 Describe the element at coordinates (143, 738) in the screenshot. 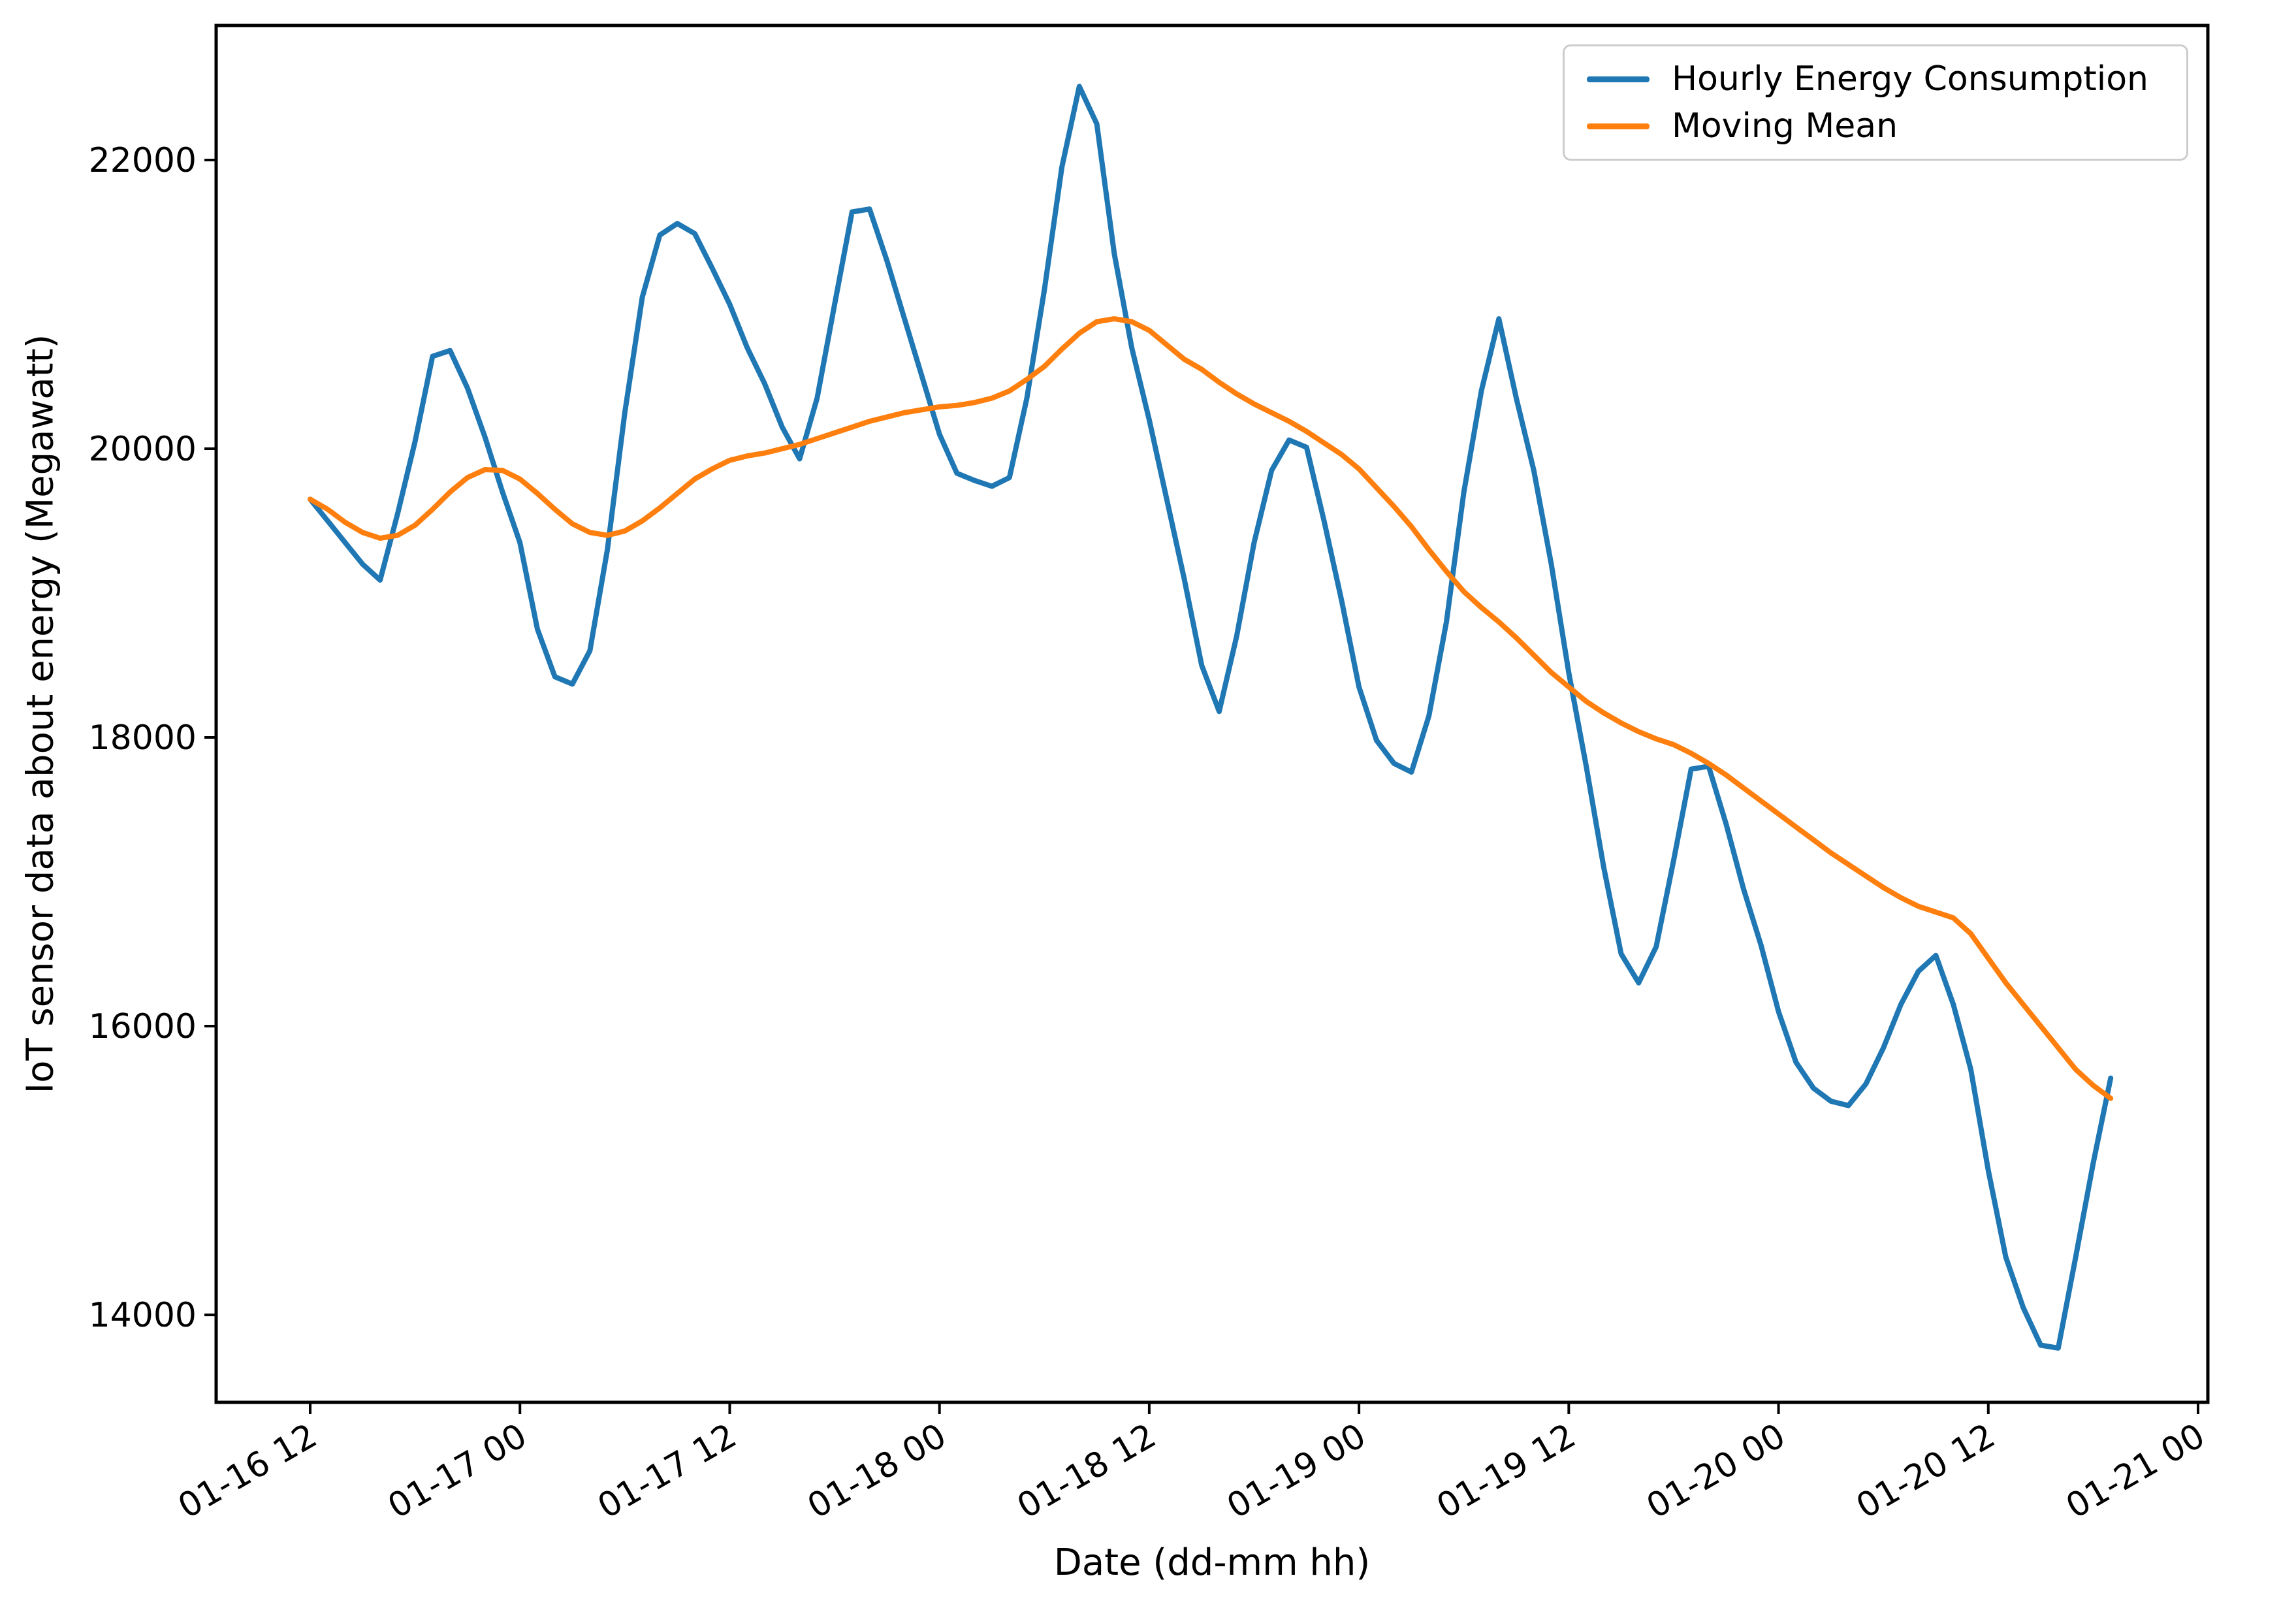

I see `y-tick-label: 18000` at that location.